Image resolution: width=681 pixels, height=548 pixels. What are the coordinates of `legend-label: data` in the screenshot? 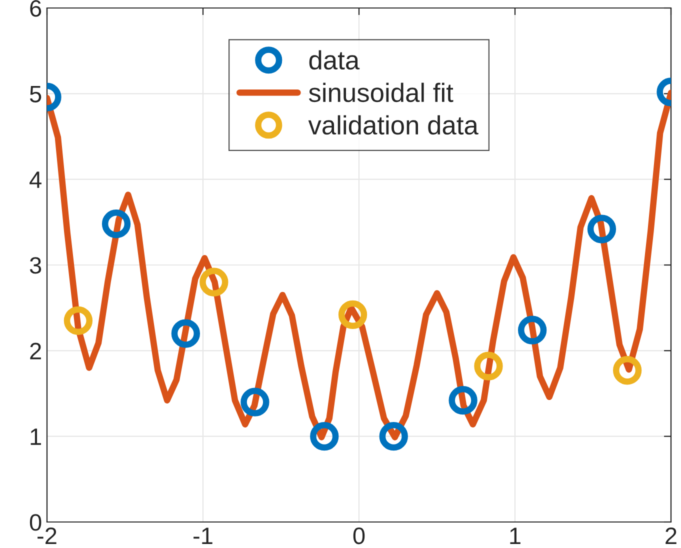 It's located at (334, 60).